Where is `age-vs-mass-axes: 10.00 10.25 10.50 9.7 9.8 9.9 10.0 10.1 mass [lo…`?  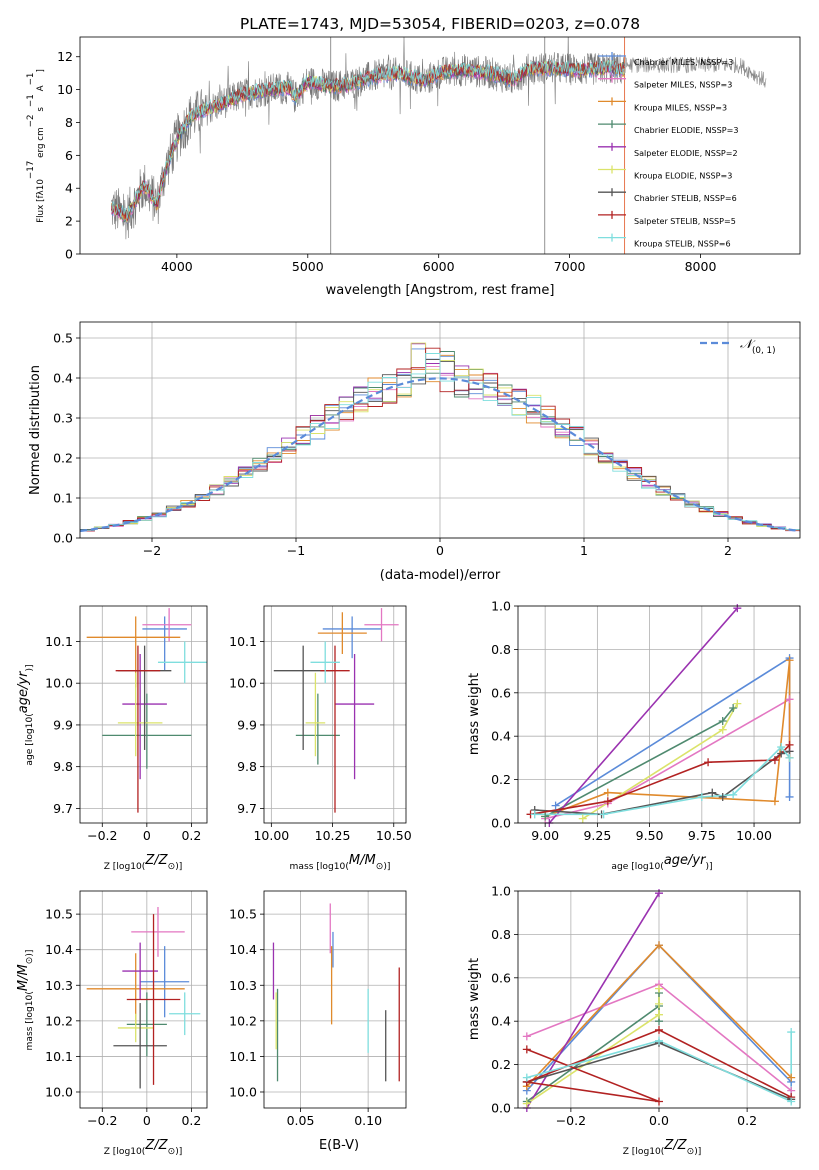 age-vs-mass-axes: 10.00 10.25 10.50 9.7 9.8 9.9 10.0 10.1 mass [lo… is located at coordinates (320, 738).